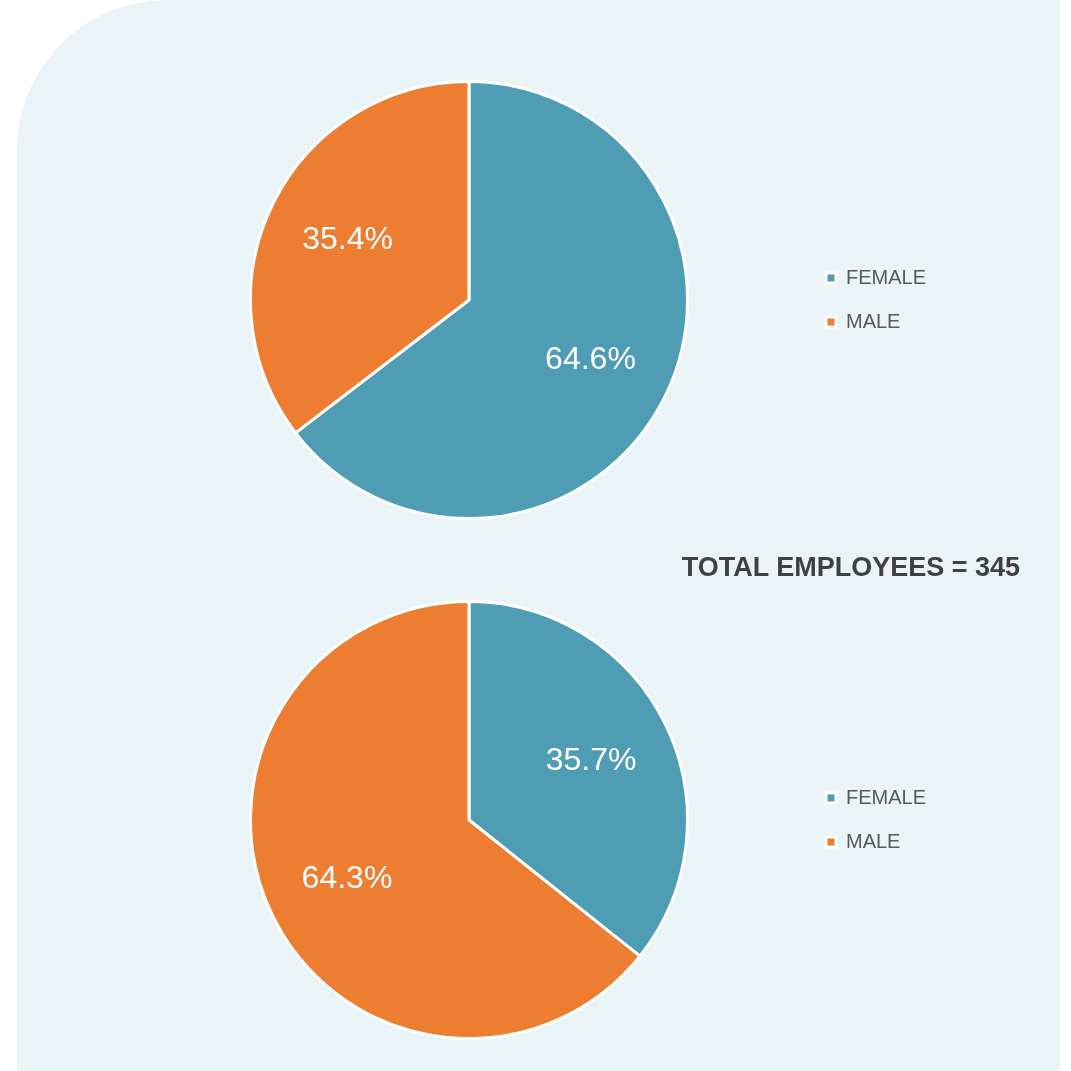 This screenshot has height=1071, width=1071. I want to click on data-label: 64.3%, so click(347, 876).